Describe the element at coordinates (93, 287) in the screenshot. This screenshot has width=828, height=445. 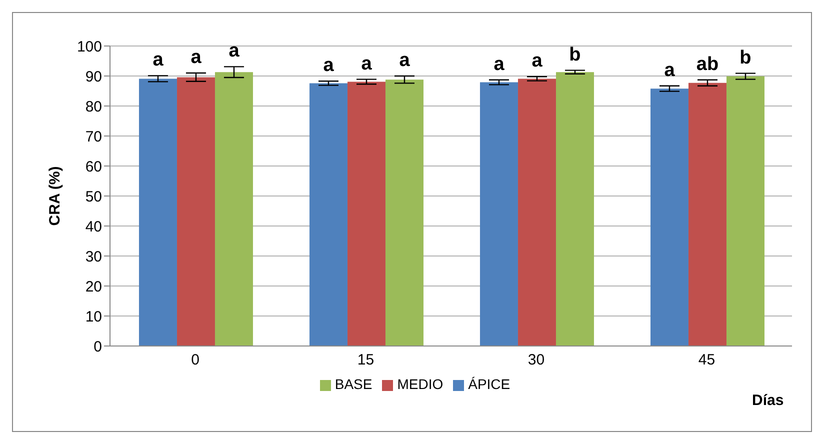
I see `y-tick-label: 20` at that location.